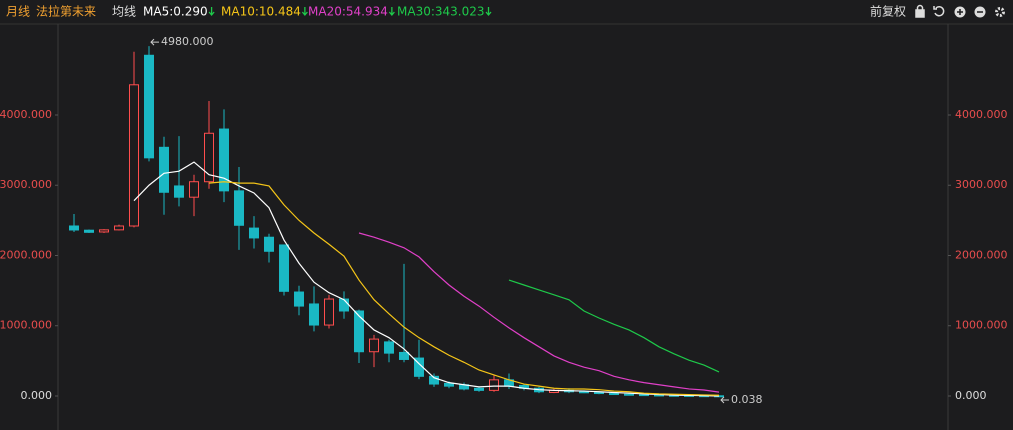 This screenshot has height=430, width=1013. I want to click on y-tick-label-right: 4000.000, so click(981, 114).